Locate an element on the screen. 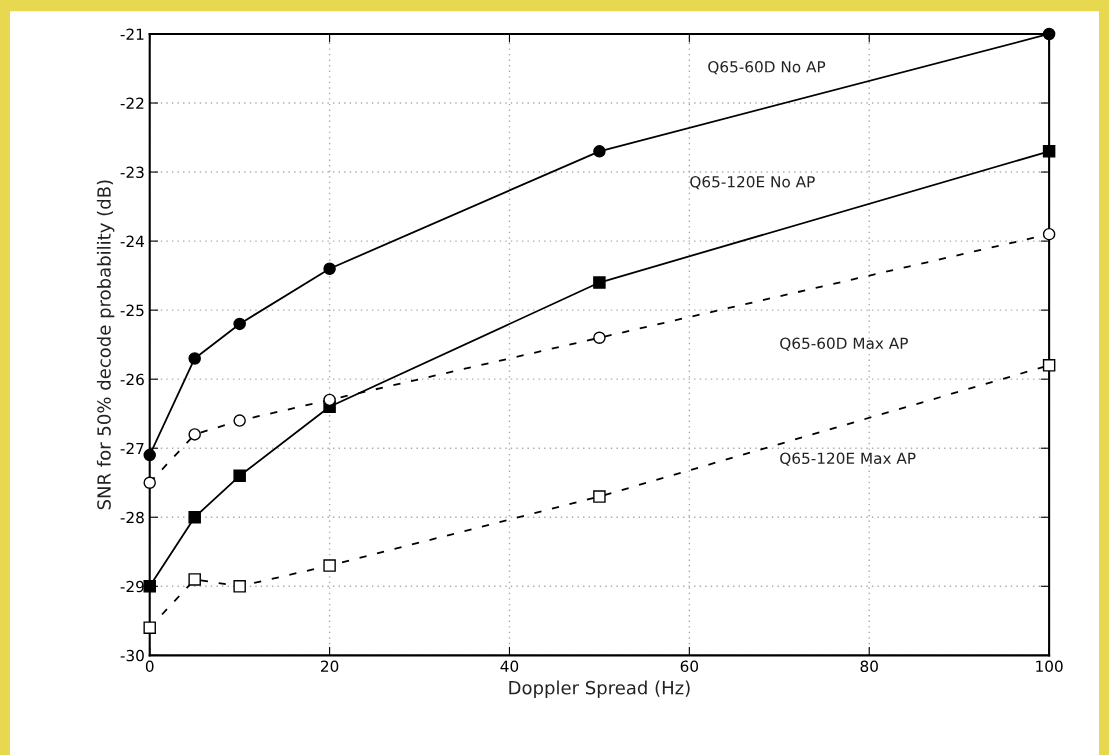  y-tick-label: -24 is located at coordinates (132, 241).